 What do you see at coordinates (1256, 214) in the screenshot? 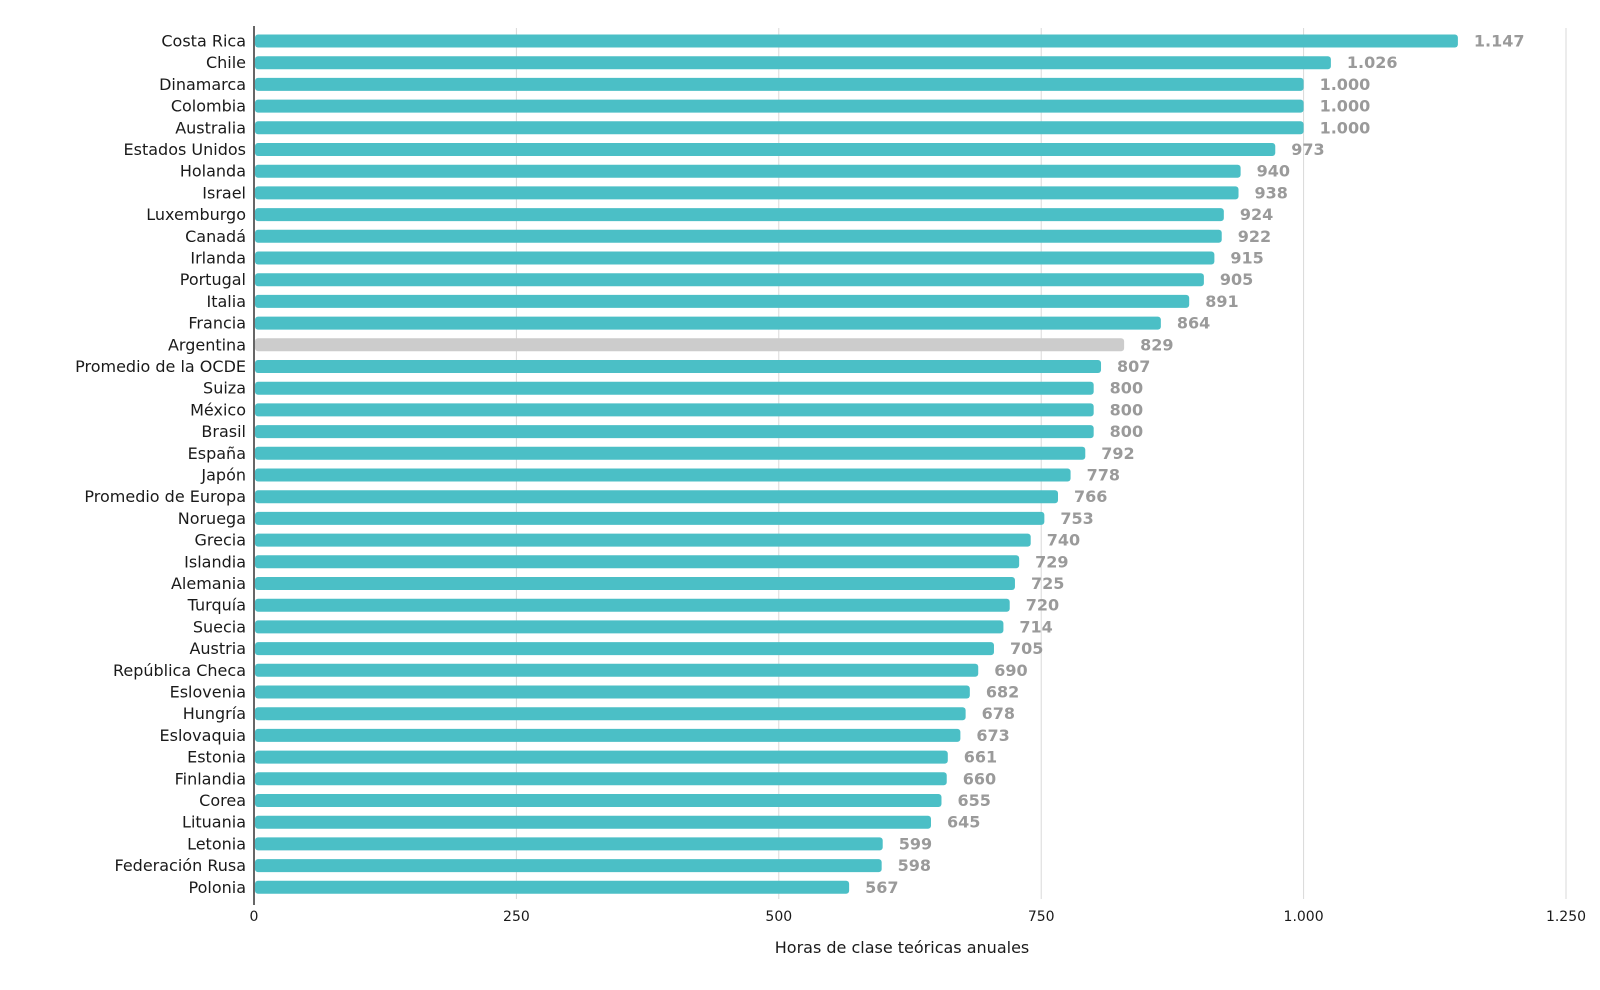
I see `value-label: 924` at bounding box center [1256, 214].